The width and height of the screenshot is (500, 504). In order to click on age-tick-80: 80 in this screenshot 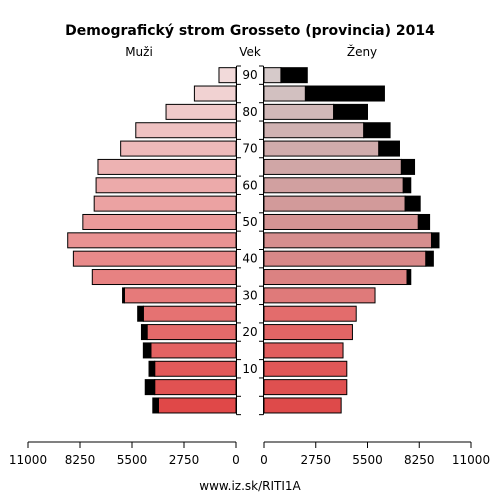, I will do `click(249, 112)`.